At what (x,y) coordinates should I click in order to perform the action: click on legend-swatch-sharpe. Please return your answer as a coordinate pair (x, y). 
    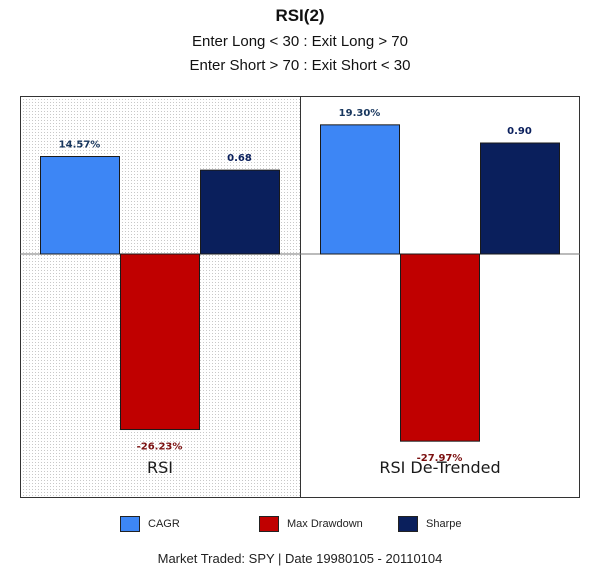
    Looking at the image, I should click on (408, 524).